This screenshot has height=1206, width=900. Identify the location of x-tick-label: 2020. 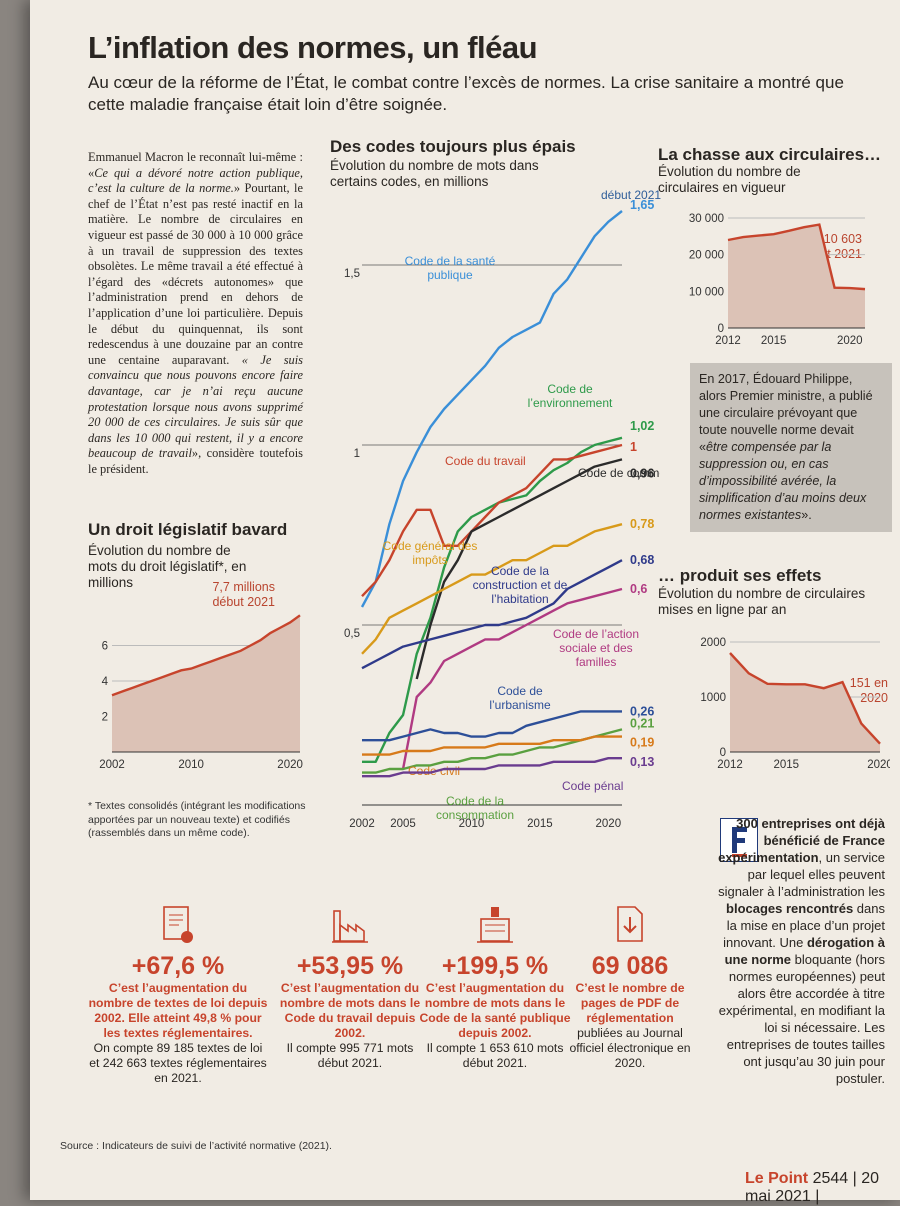
(290, 765).